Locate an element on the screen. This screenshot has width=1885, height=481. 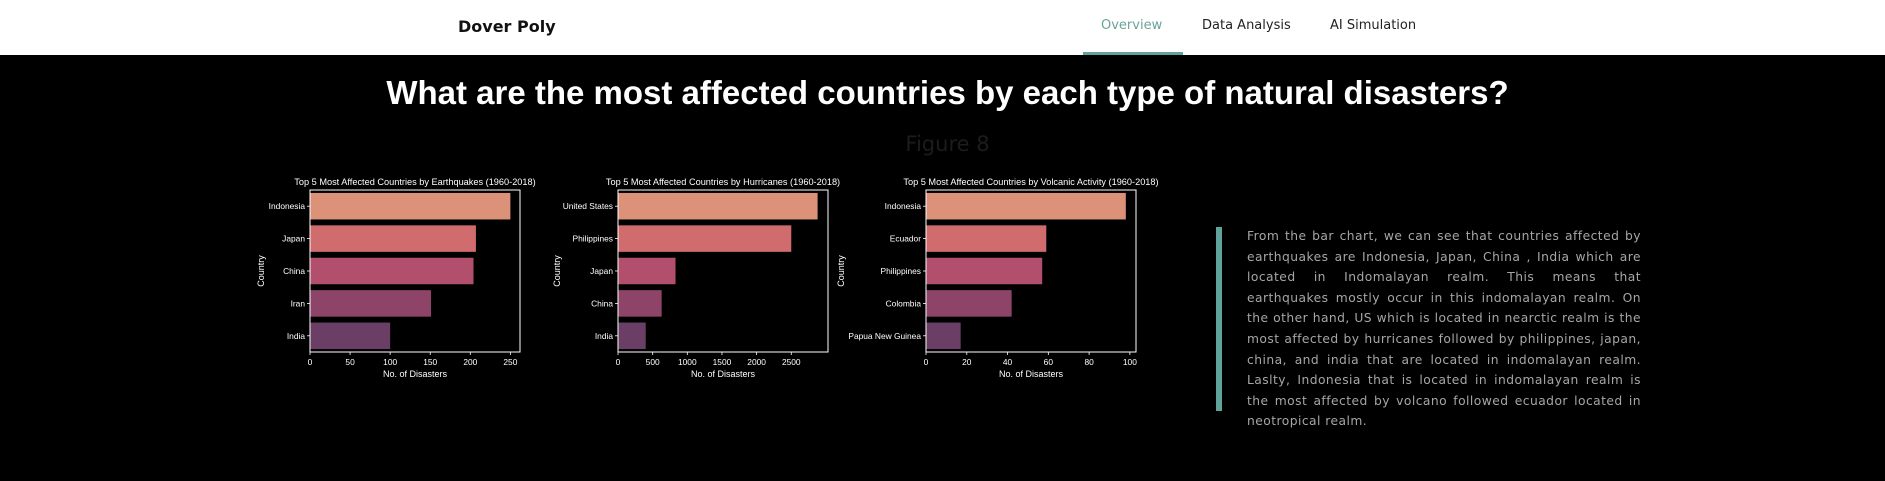
x-tick-label: 40 is located at coordinates (1008, 362).